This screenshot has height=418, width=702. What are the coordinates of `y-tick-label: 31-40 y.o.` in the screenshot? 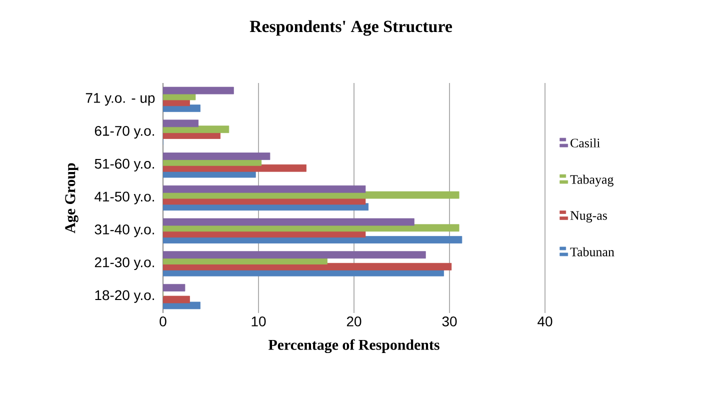 It's located at (124, 231).